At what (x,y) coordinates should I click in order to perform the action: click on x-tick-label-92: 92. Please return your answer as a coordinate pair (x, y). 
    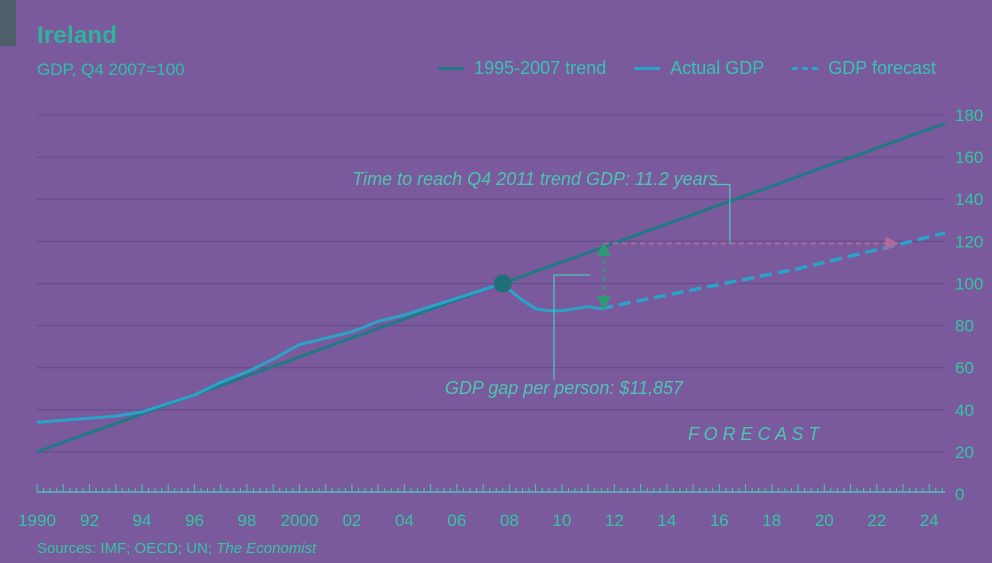
    Looking at the image, I should click on (89, 520).